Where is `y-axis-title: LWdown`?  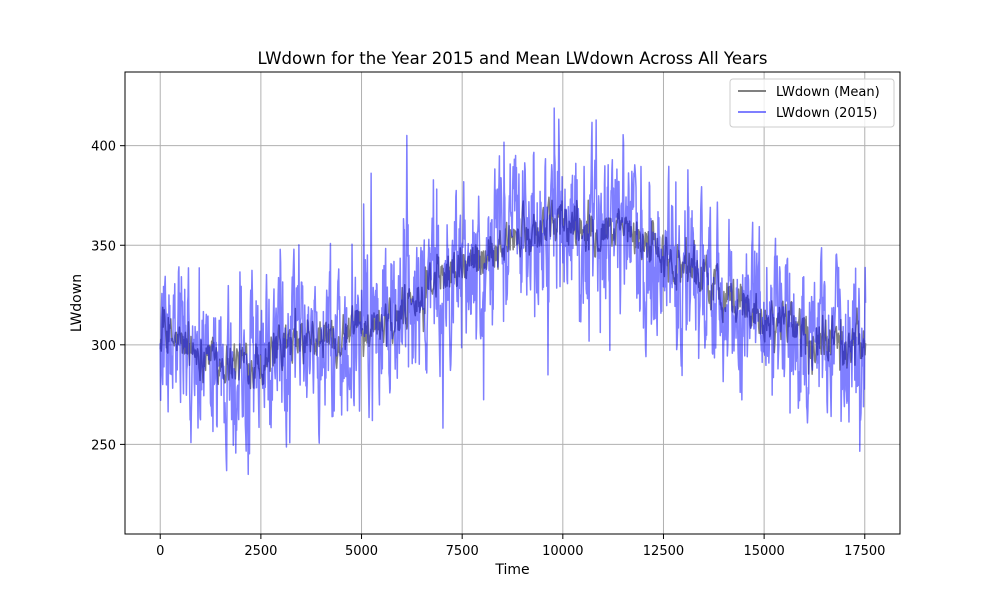 y-axis-title: LWdown is located at coordinates (77, 303).